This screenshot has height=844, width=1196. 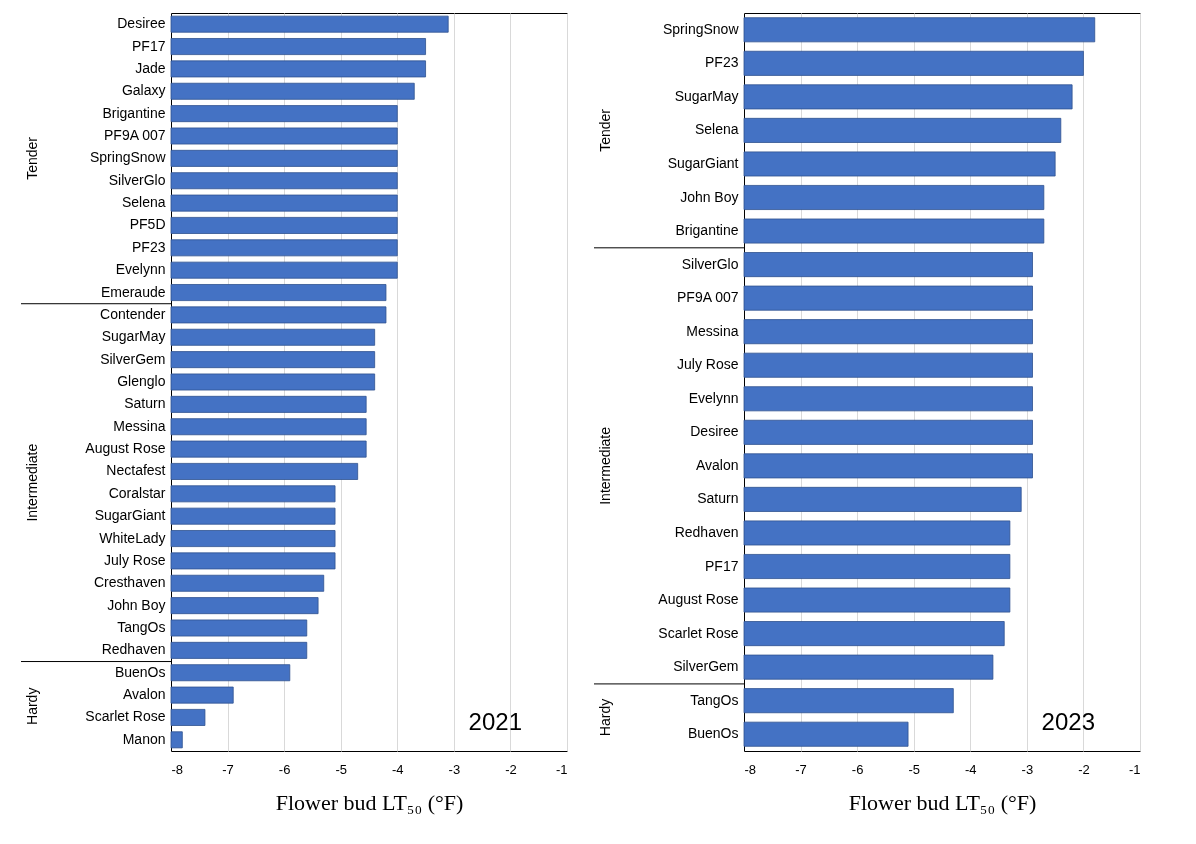 I want to click on y-tick-label: Manon, so click(x=144, y=738).